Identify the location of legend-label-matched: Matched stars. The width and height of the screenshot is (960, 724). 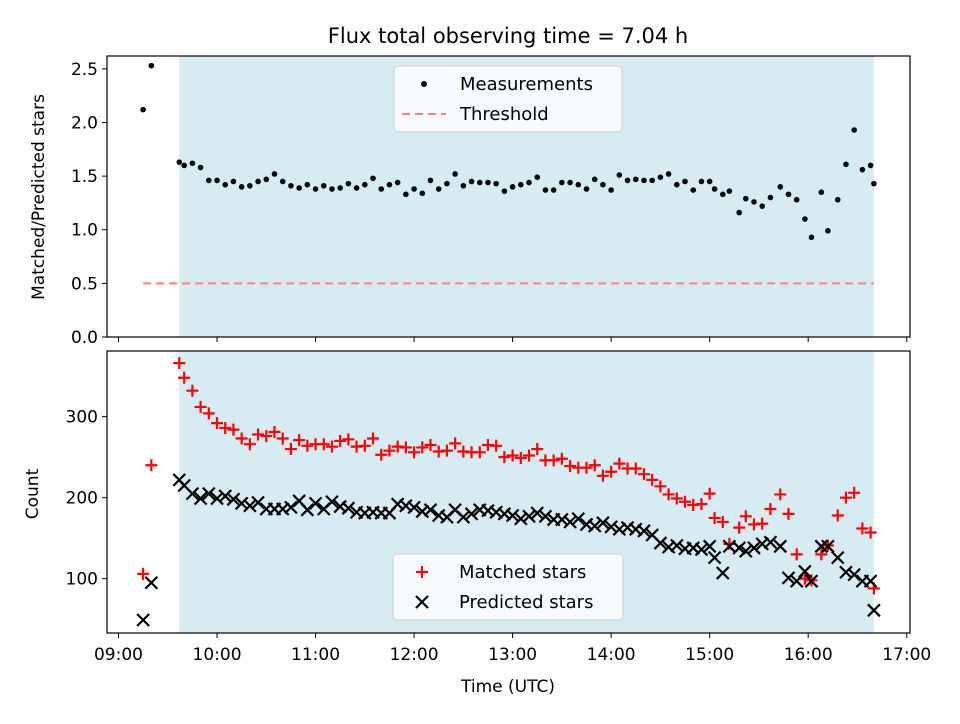
(522, 572).